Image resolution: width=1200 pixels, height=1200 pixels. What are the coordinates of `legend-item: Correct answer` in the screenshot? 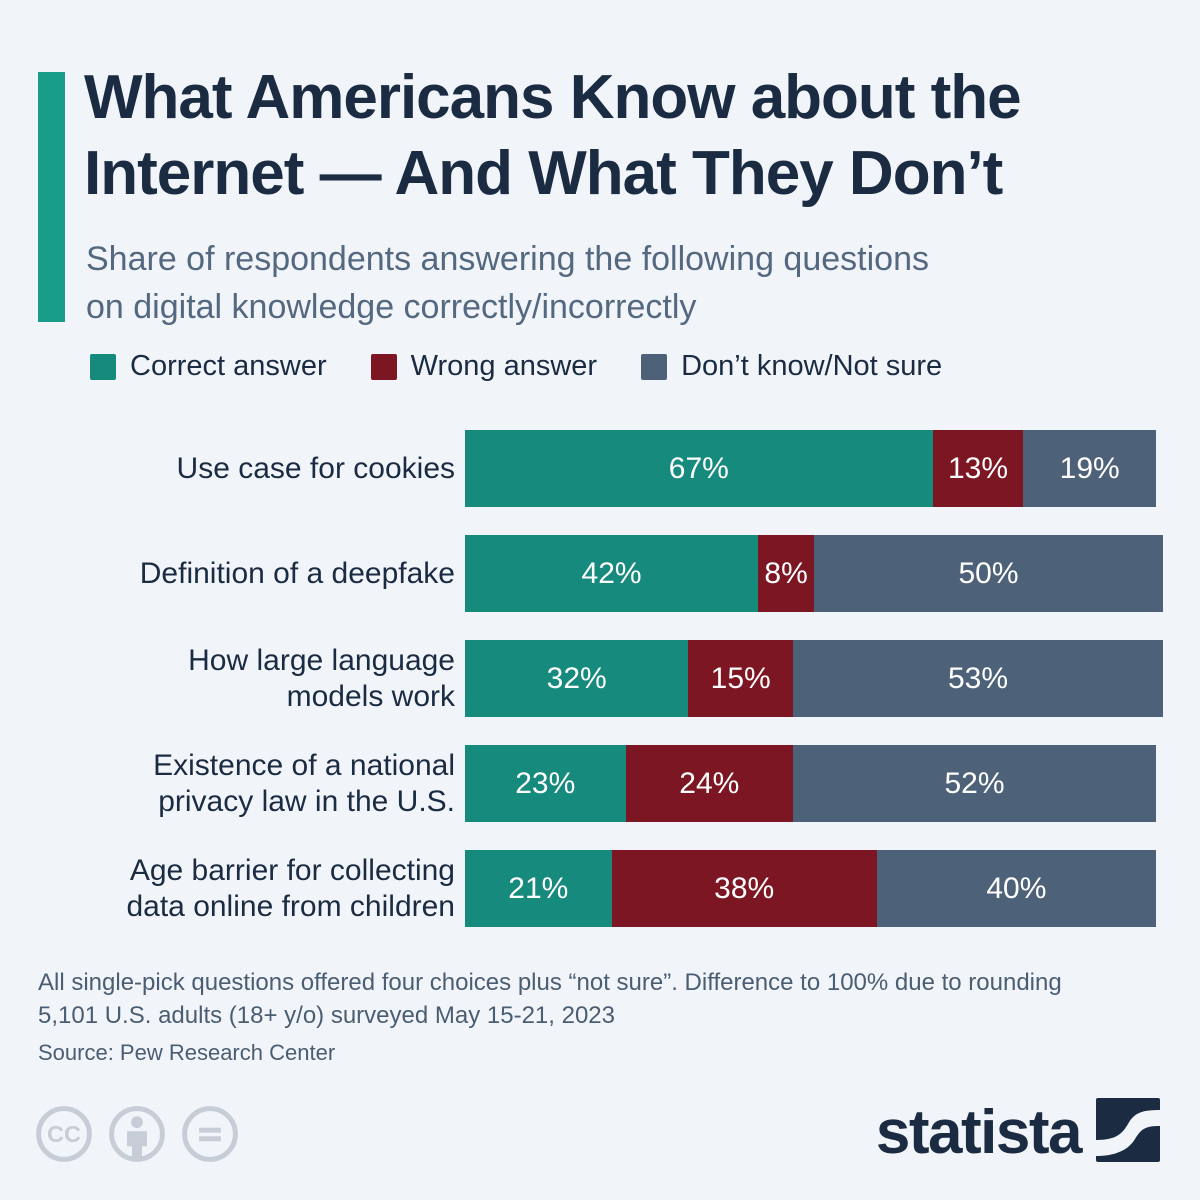 It's located at (208, 366).